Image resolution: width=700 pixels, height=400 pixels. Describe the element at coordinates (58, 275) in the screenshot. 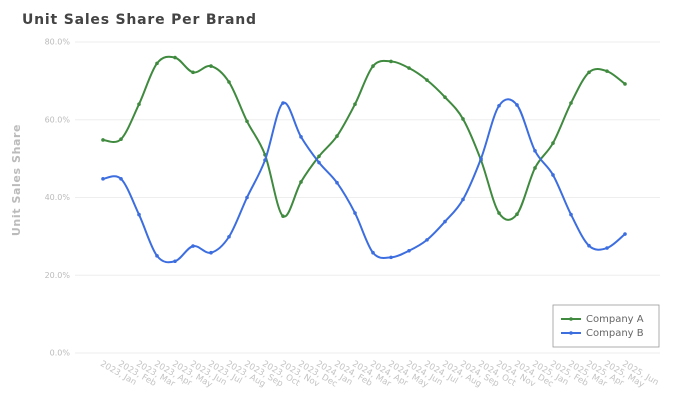

I see `y-tick-label: 20.0%` at that location.